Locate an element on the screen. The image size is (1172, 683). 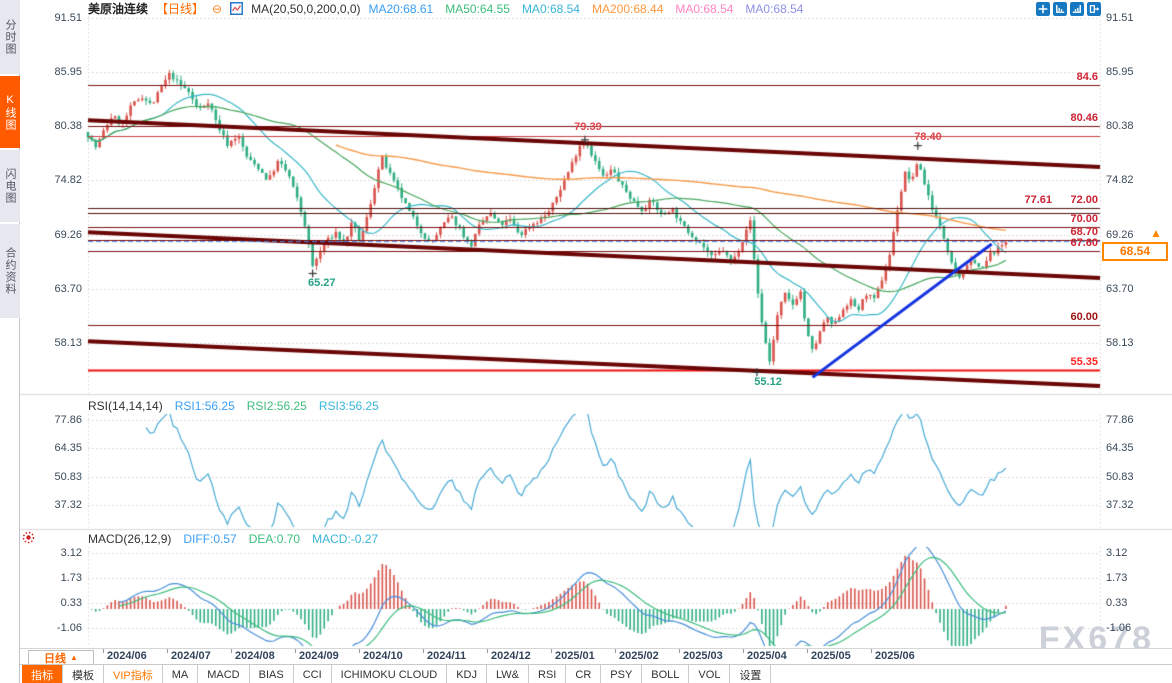
period-tag: 【日线】 is located at coordinates (180, 9).